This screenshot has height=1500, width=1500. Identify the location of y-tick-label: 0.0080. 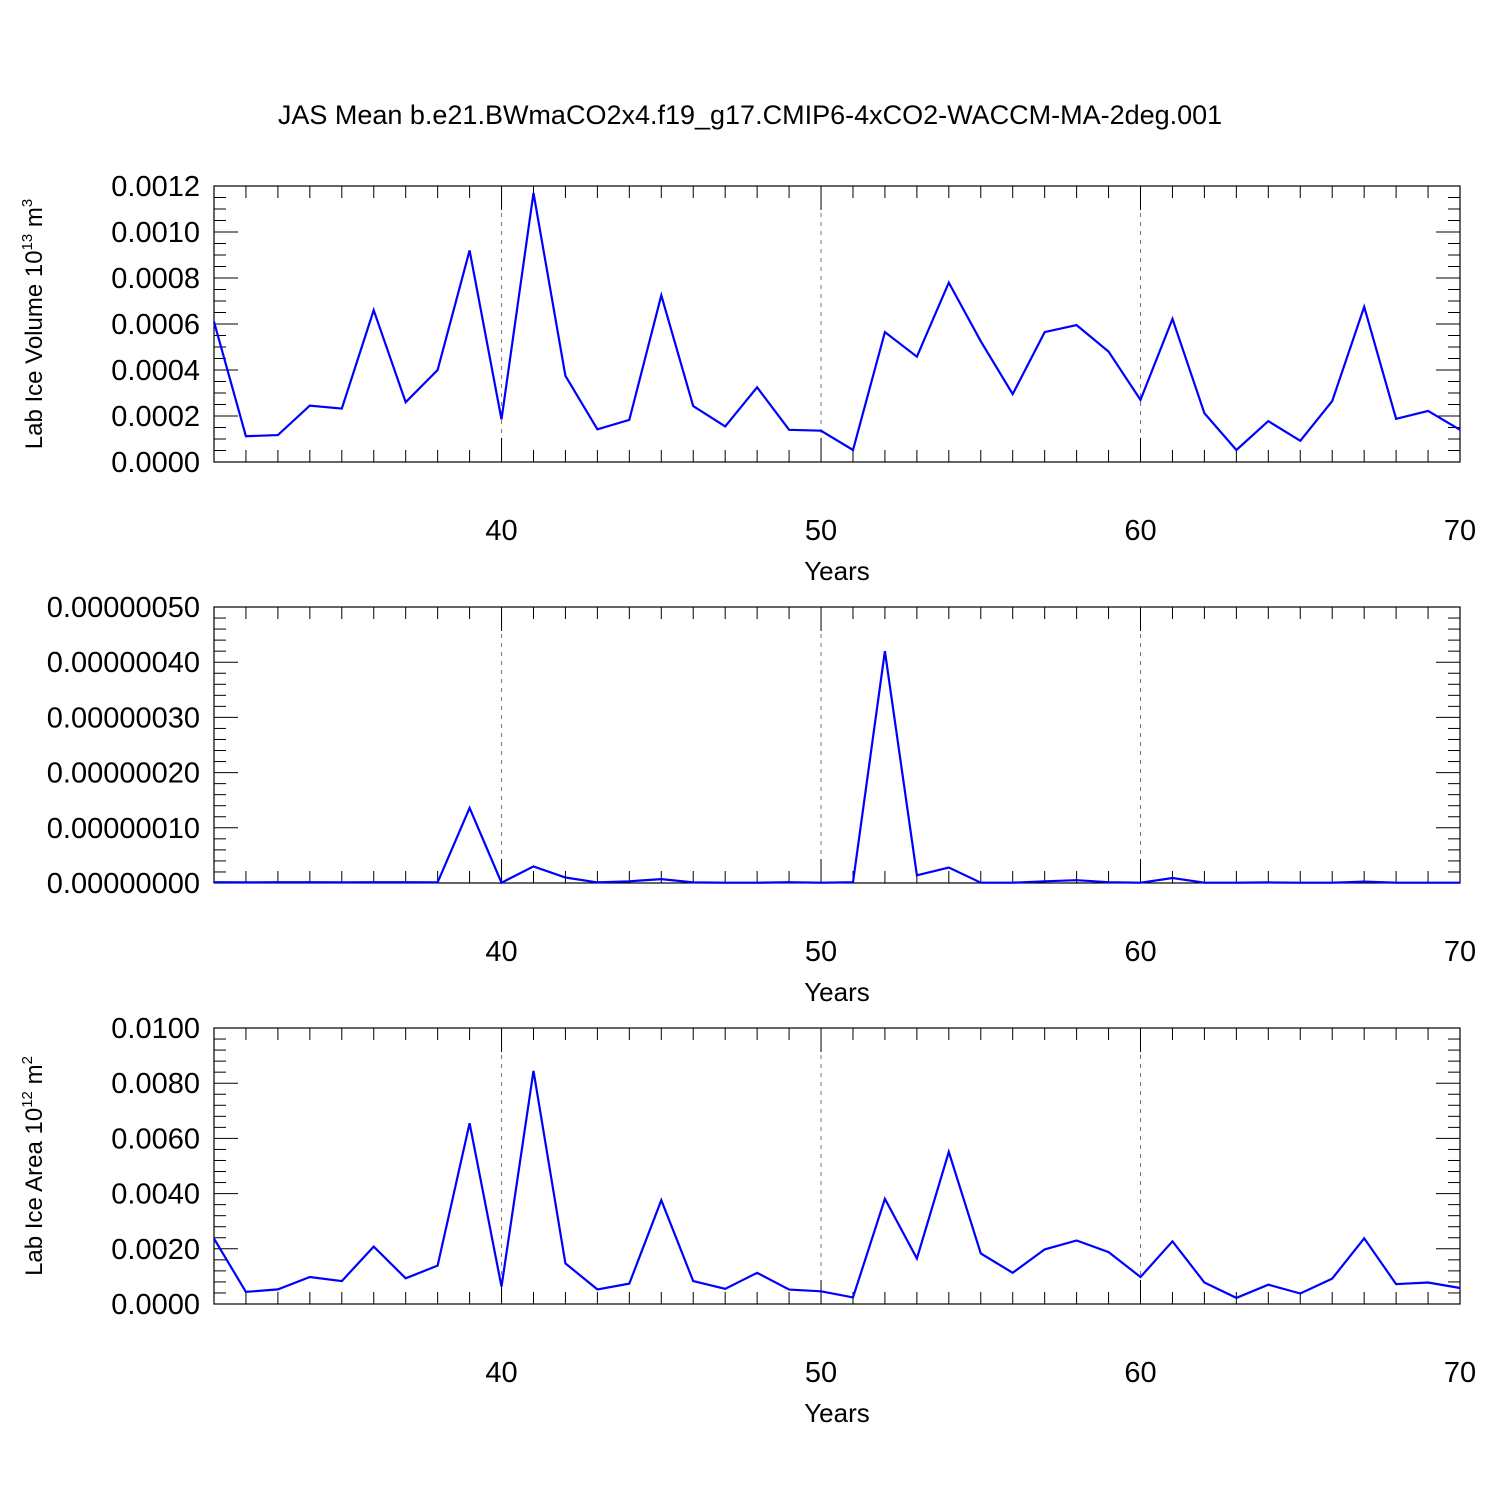
(155, 1084).